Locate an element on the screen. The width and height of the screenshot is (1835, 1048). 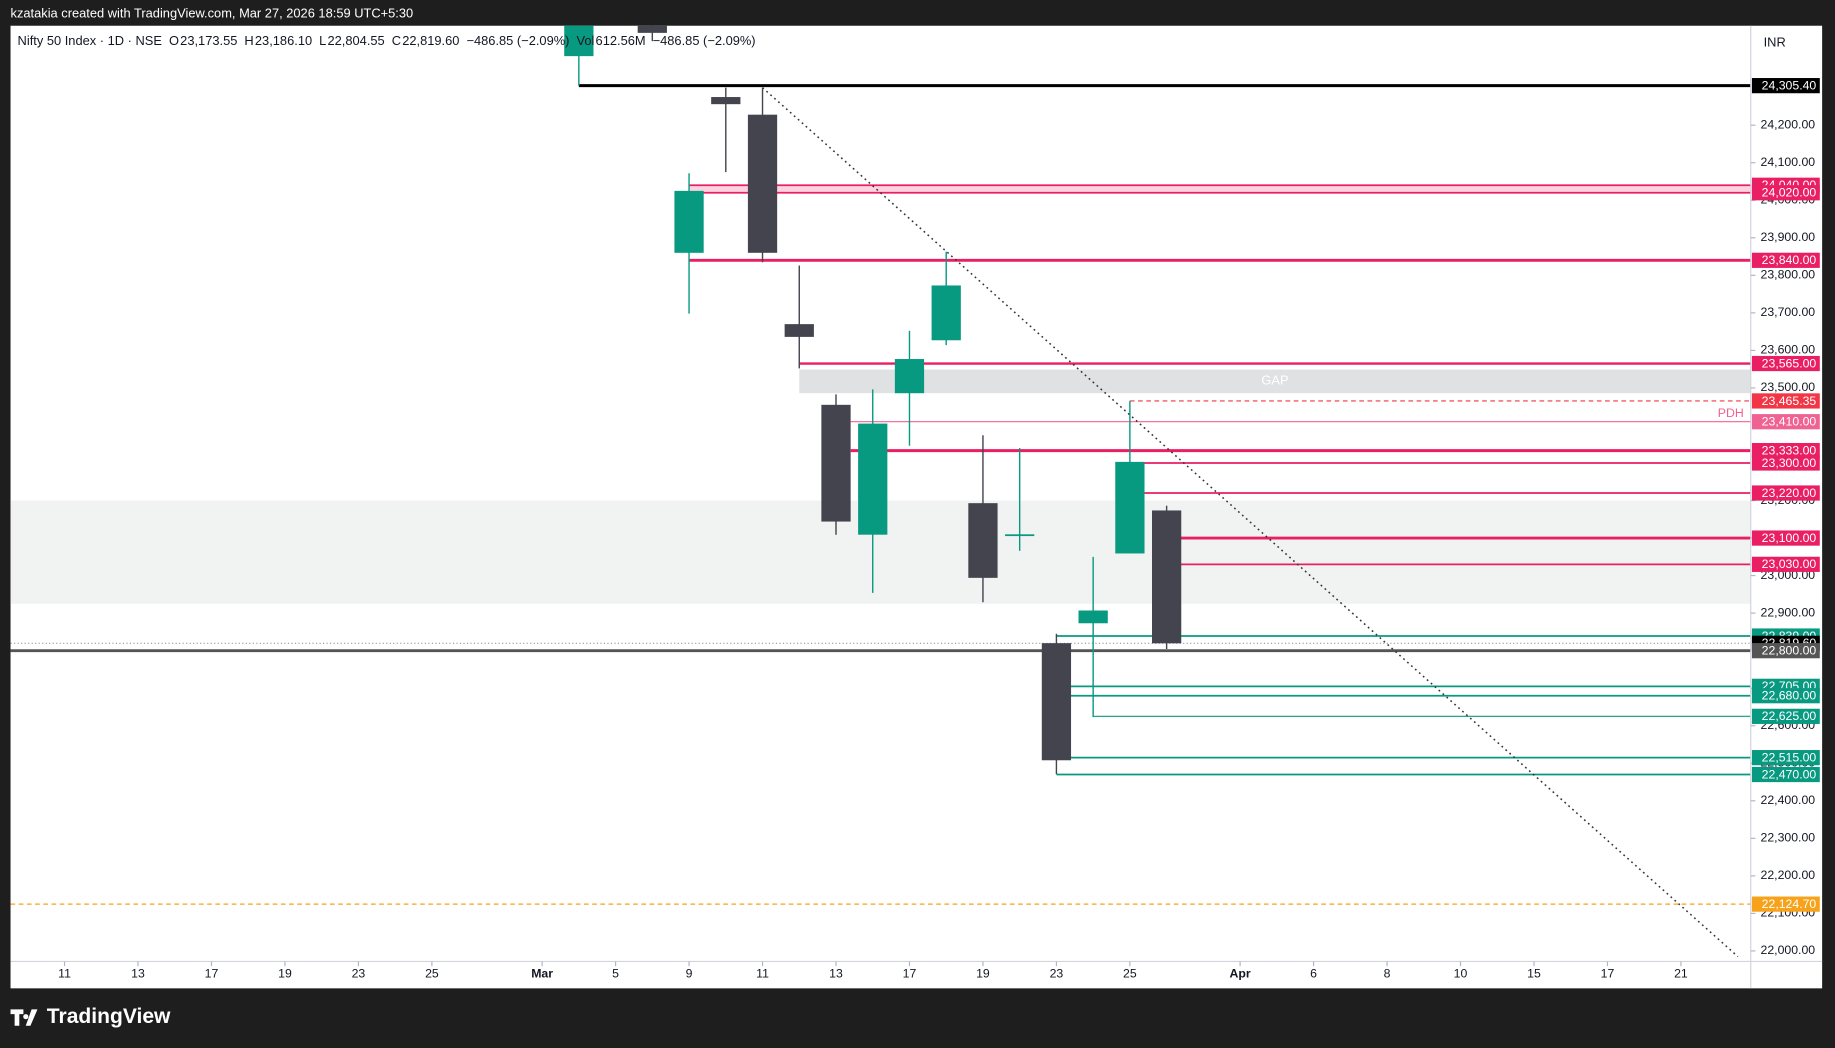
x-tick-label: Apr is located at coordinates (1240, 974).